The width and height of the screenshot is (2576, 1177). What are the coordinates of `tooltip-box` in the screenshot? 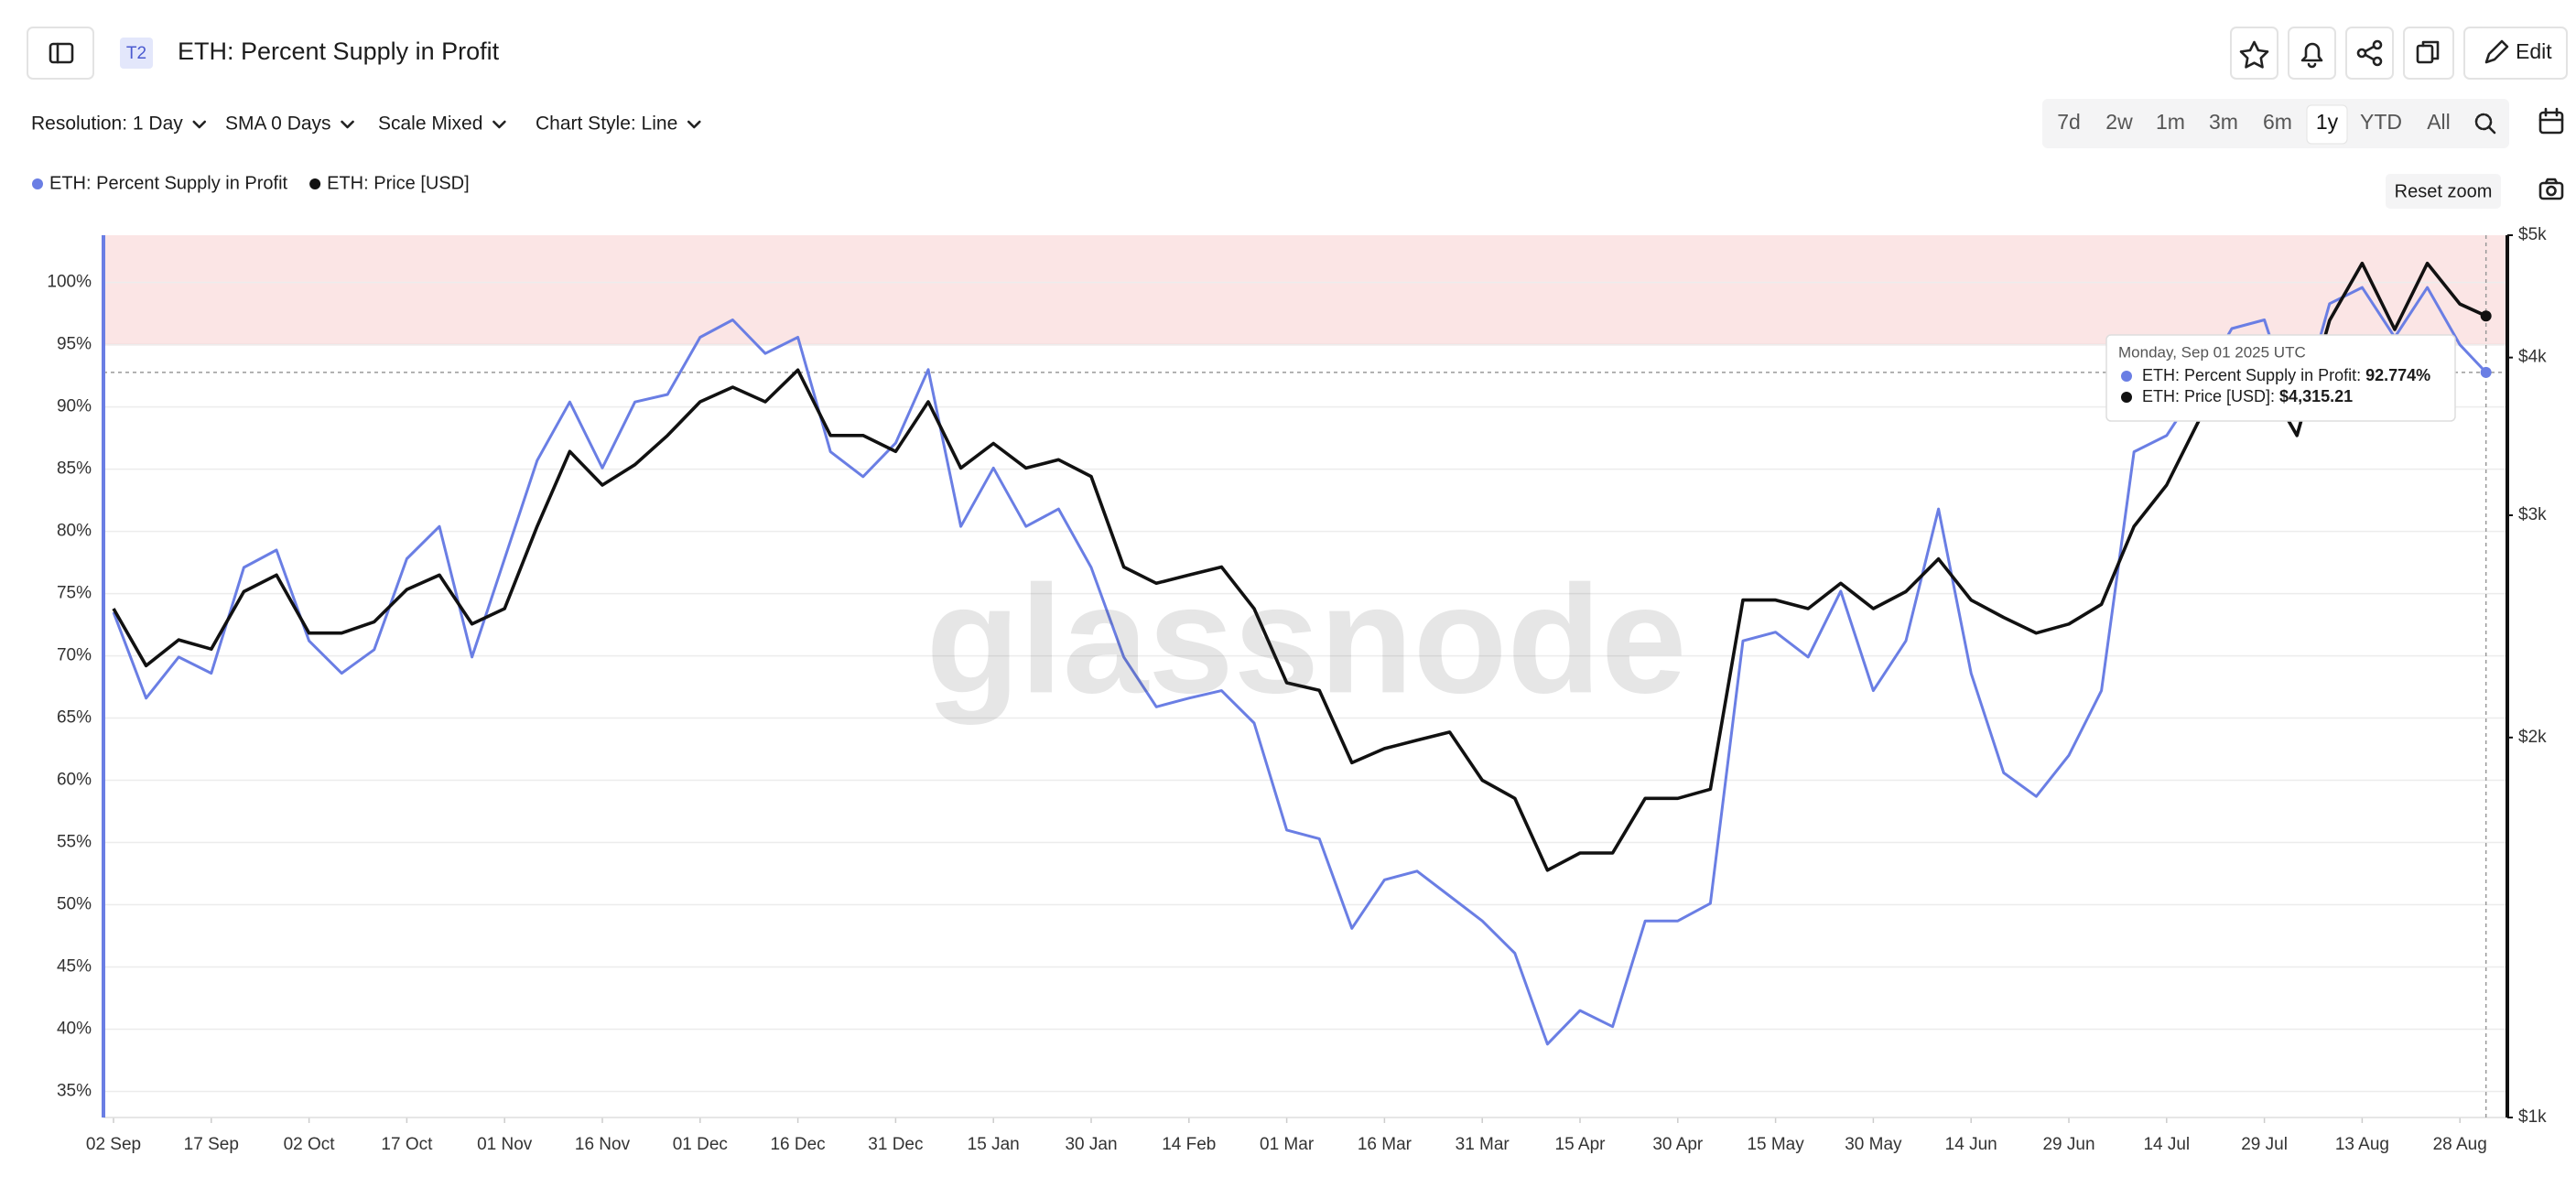 It's located at (2280, 378).